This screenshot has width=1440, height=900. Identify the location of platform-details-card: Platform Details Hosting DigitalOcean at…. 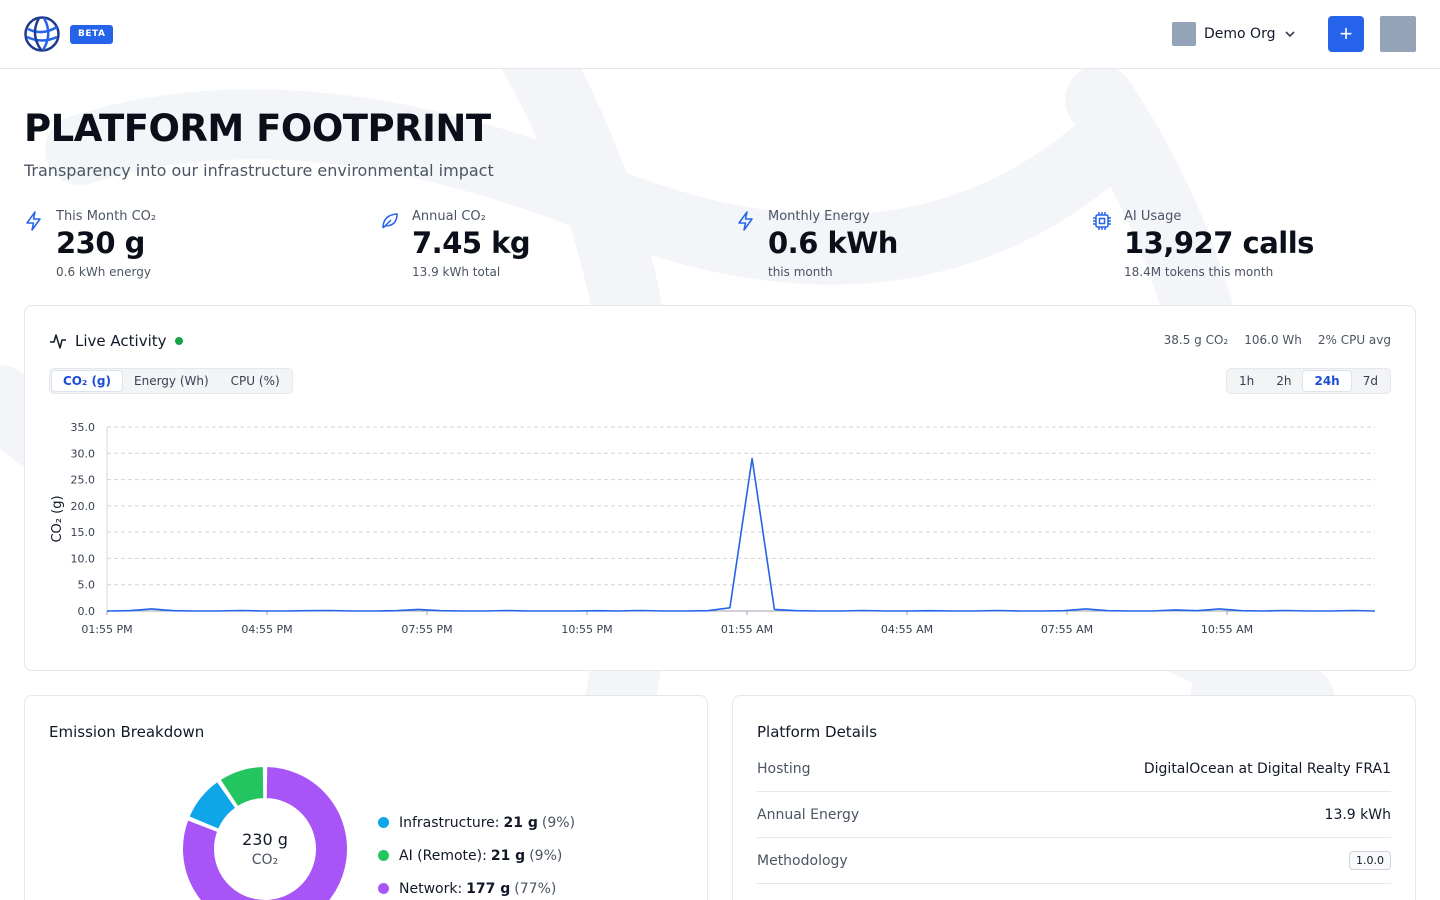
(1074, 797).